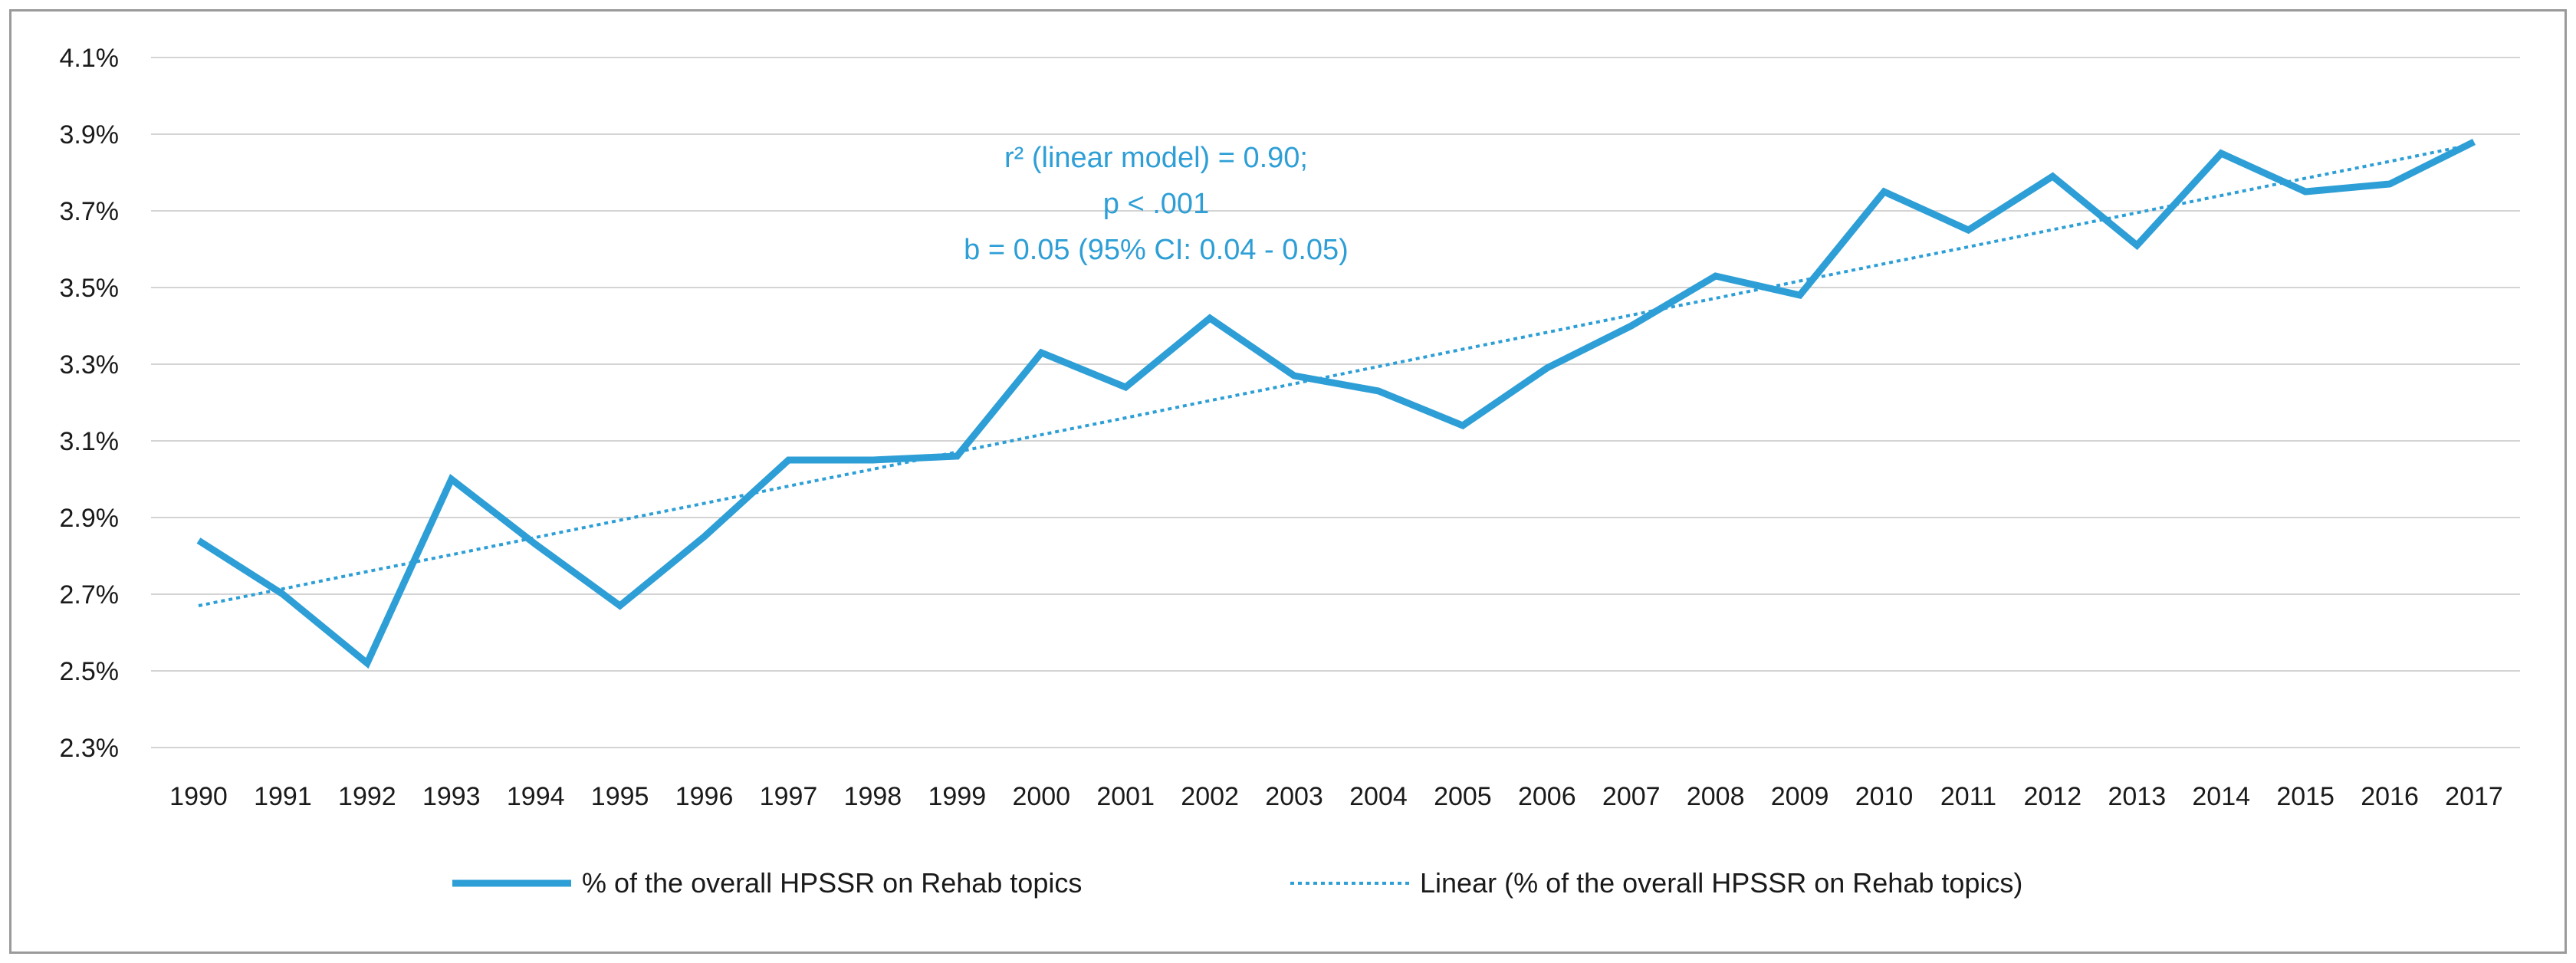 Image resolution: width=2576 pixels, height=963 pixels. Describe the element at coordinates (2390, 796) in the screenshot. I see `x-tick-label: 2016` at that location.